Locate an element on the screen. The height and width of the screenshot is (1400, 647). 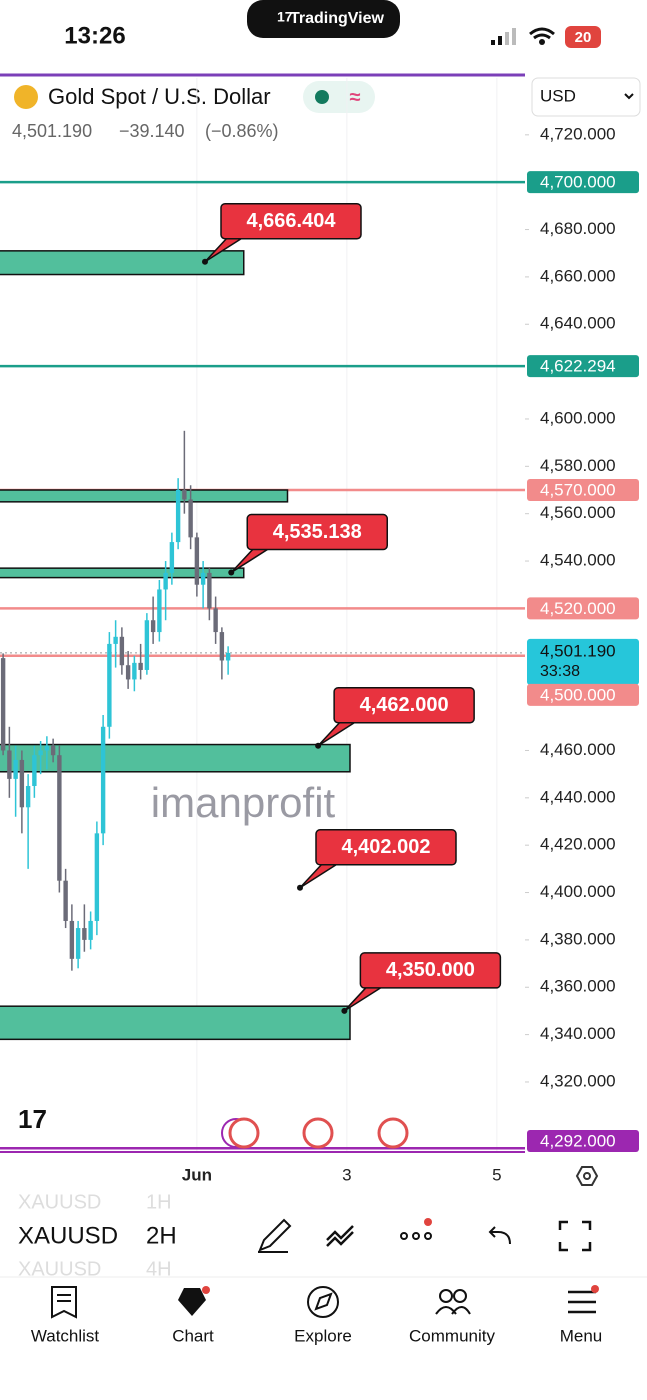
interval: 2H is located at coordinates (161, 1235).